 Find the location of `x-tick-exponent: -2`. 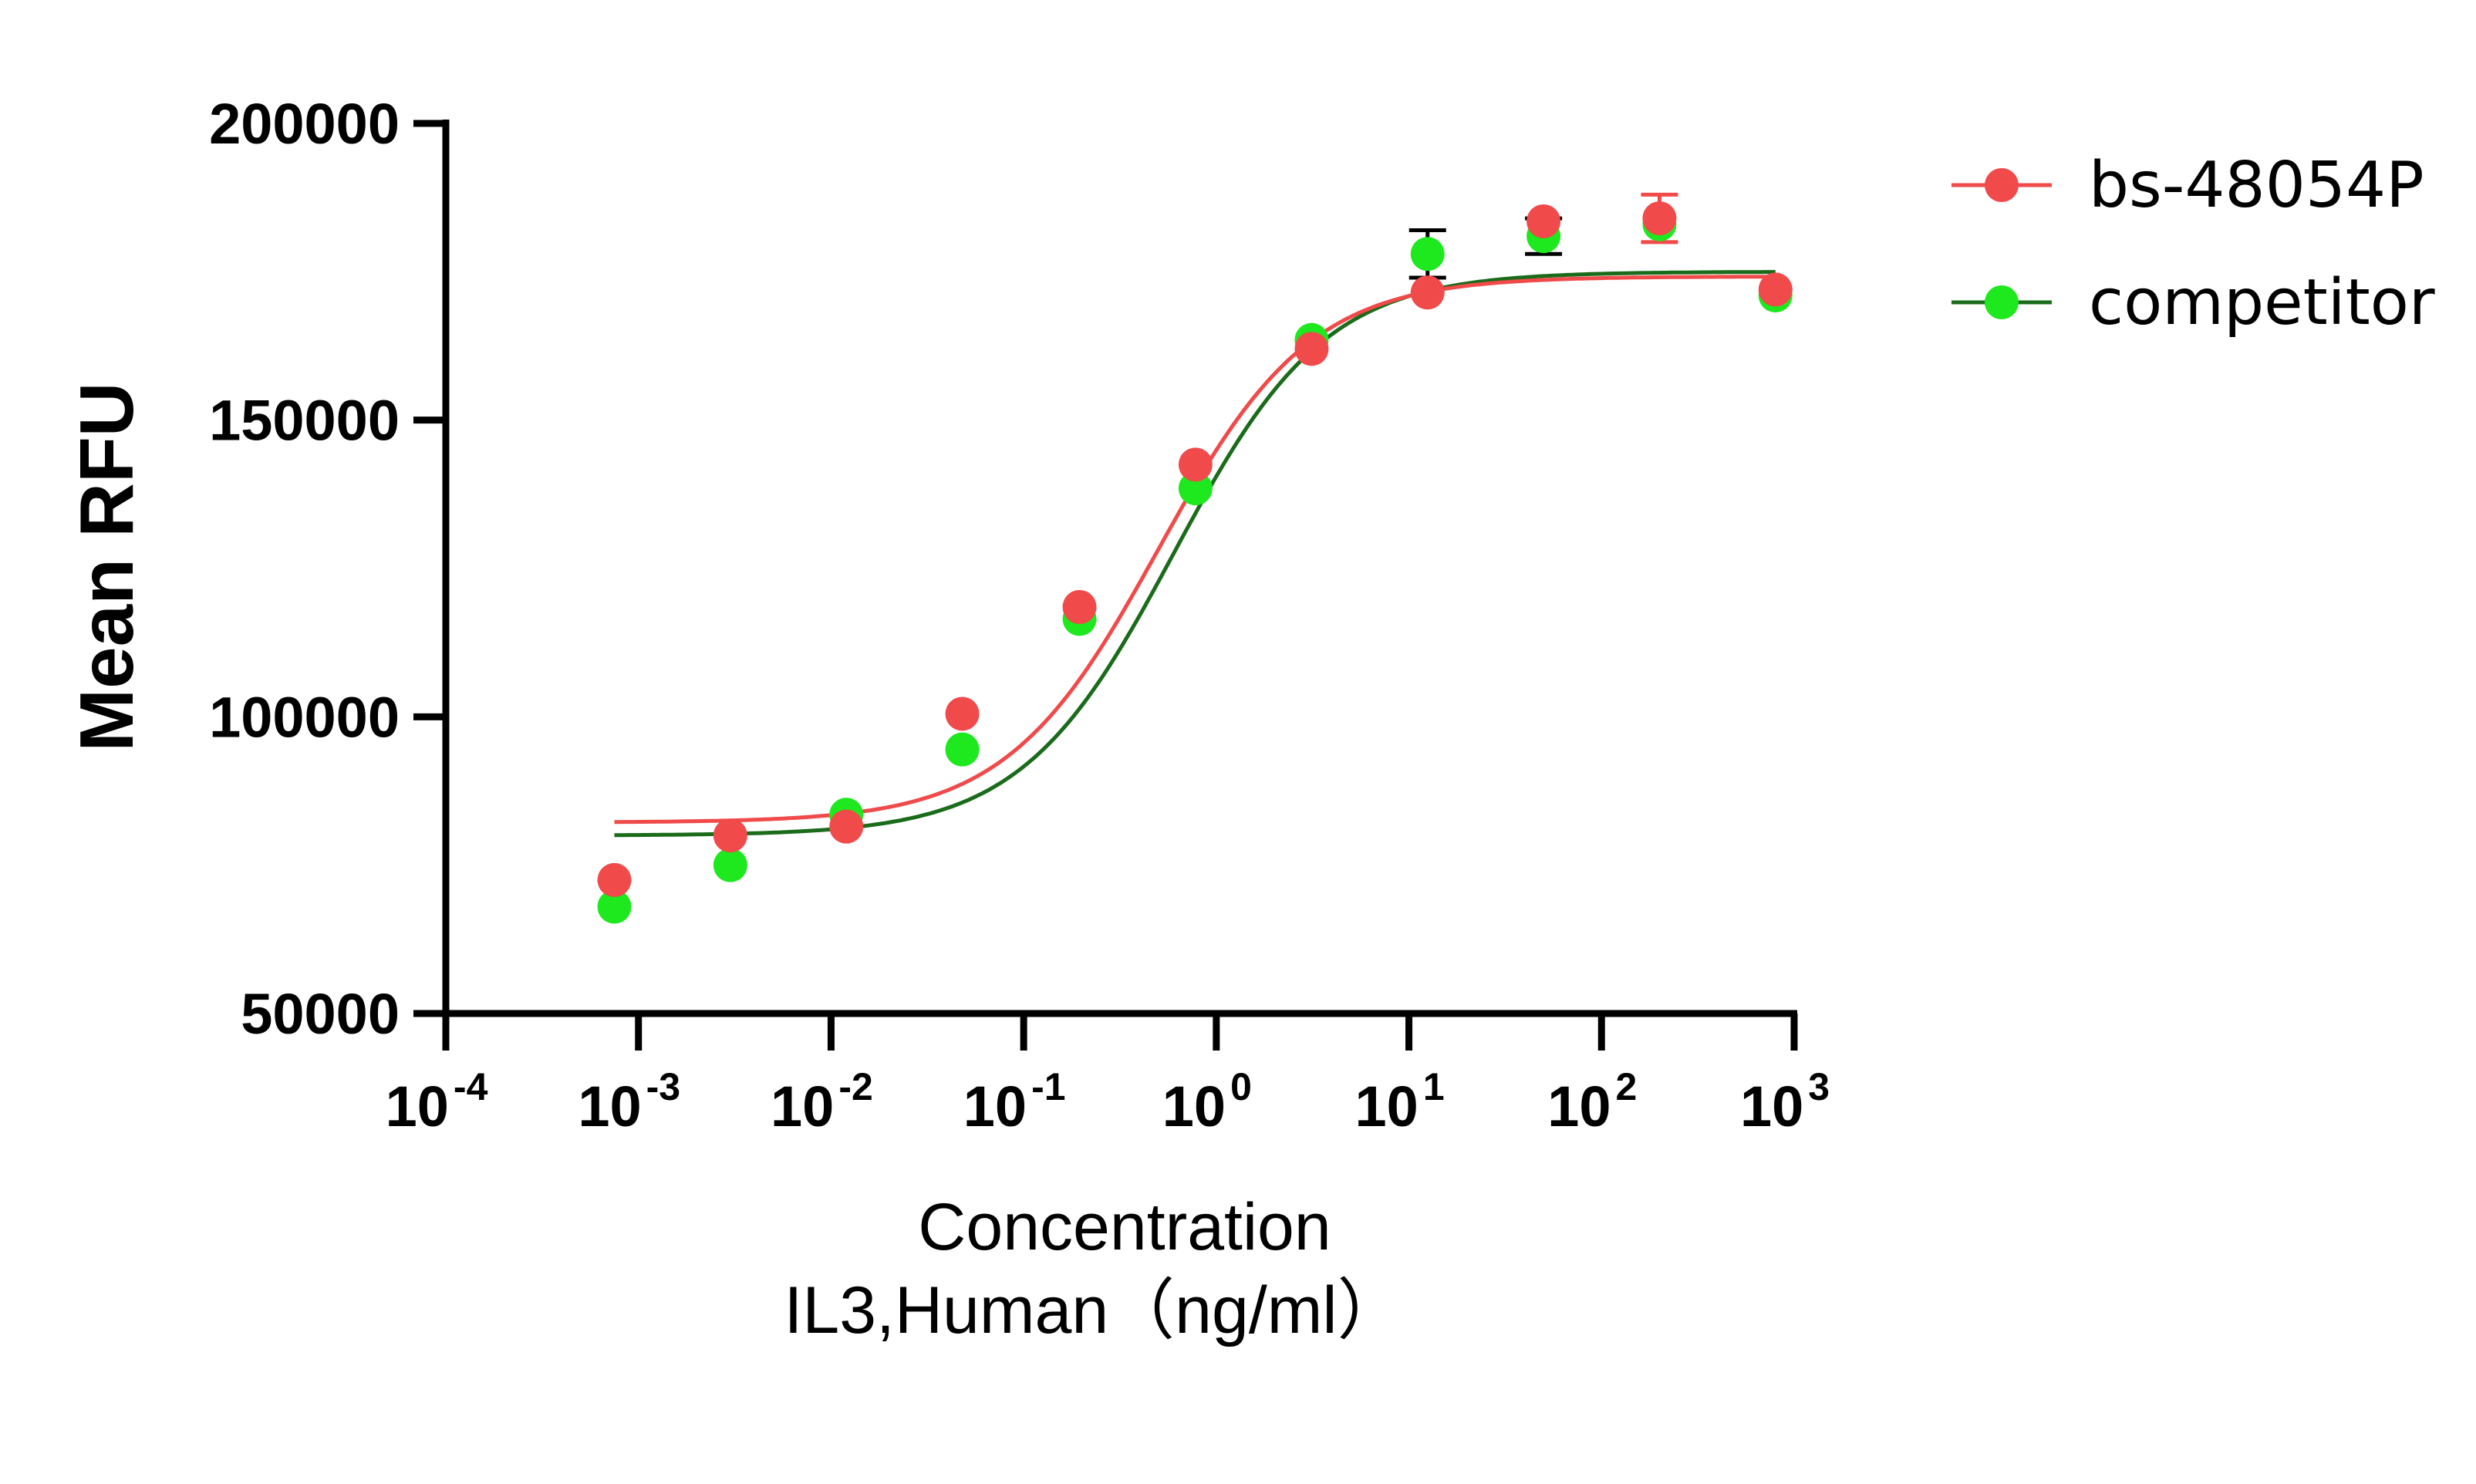

x-tick-exponent: -2 is located at coordinates (855, 1086).